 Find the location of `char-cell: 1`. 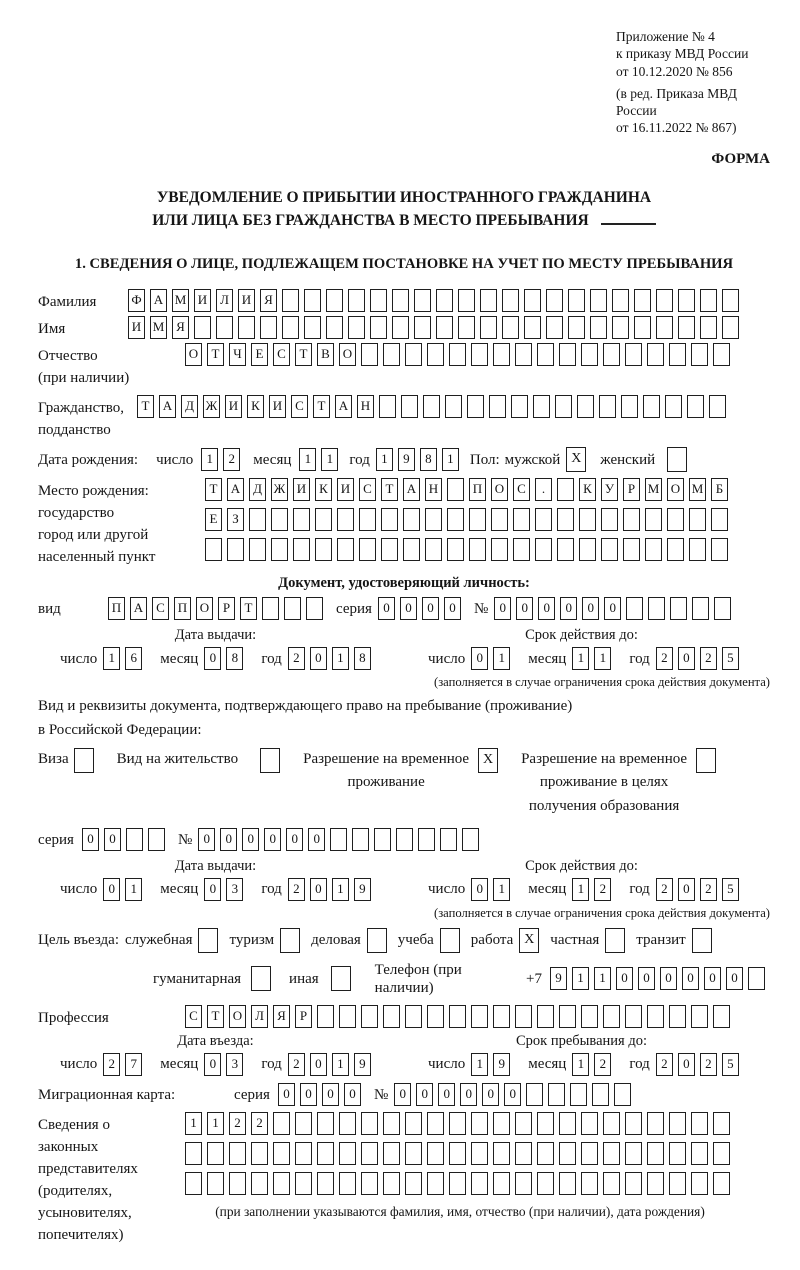

char-cell: 1 is located at coordinates (215, 1123).